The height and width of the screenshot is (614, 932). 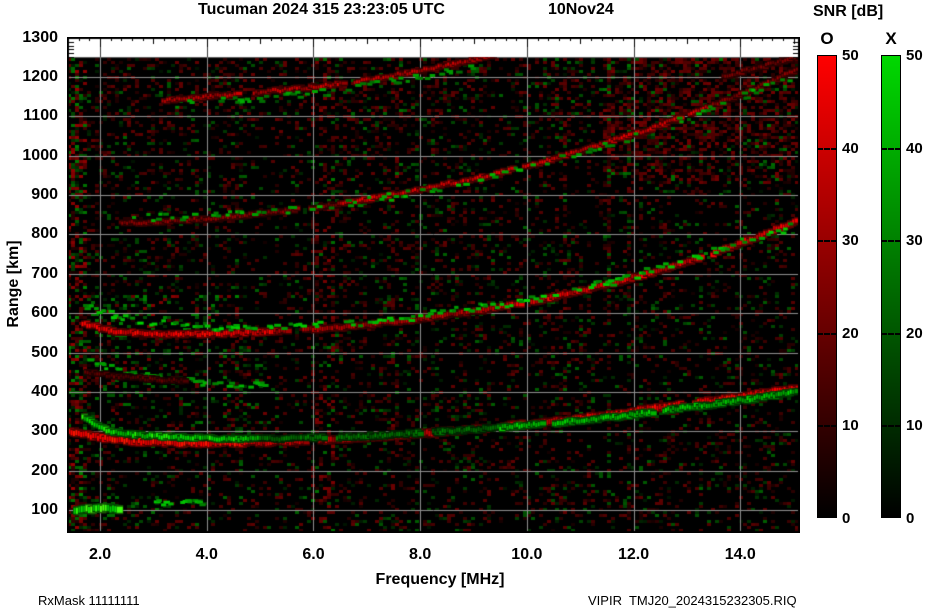 What do you see at coordinates (44, 313) in the screenshot?
I see `y-tick-label: 600` at bounding box center [44, 313].